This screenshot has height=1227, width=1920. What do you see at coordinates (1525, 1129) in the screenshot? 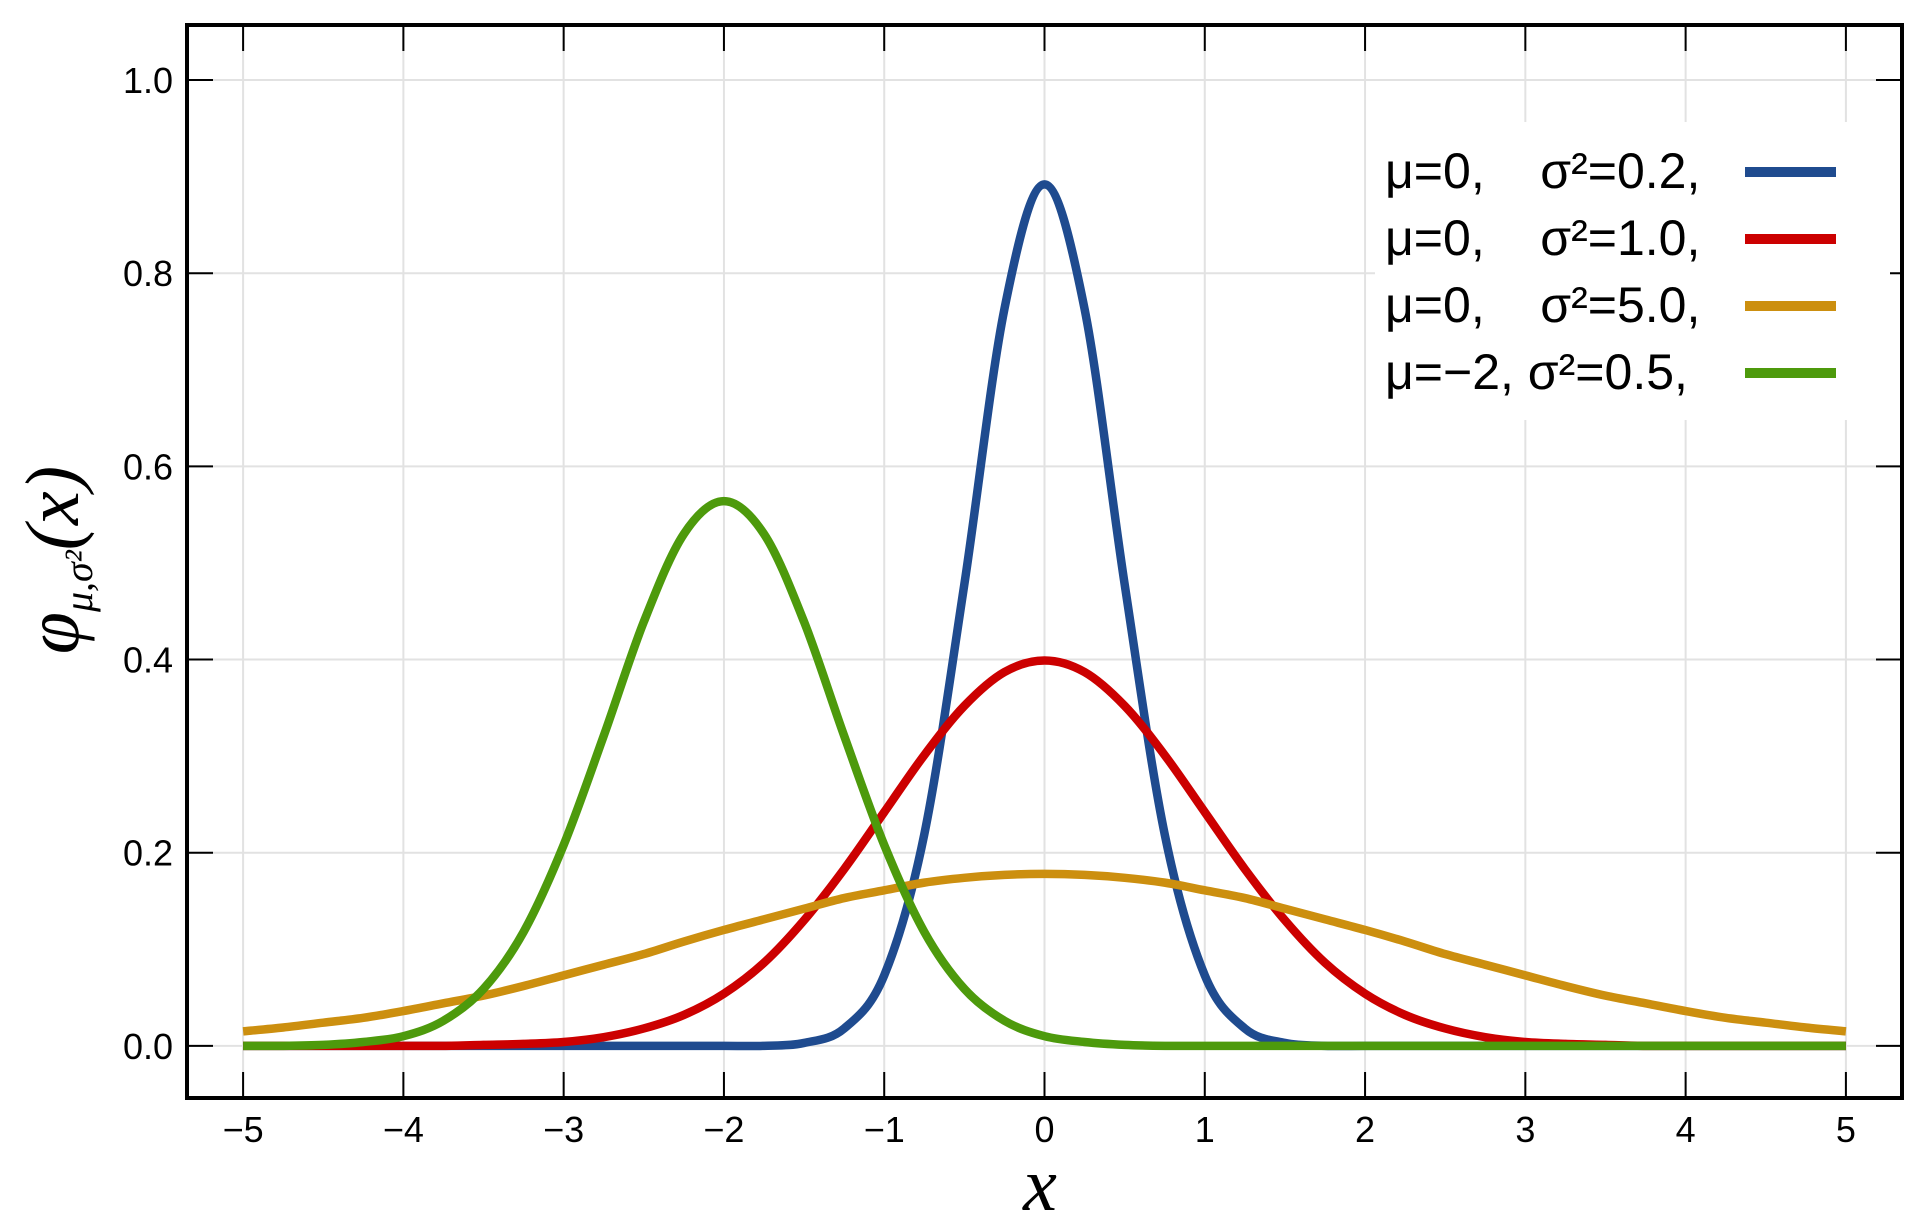
I see `x-tick-label: 3` at bounding box center [1525, 1129].